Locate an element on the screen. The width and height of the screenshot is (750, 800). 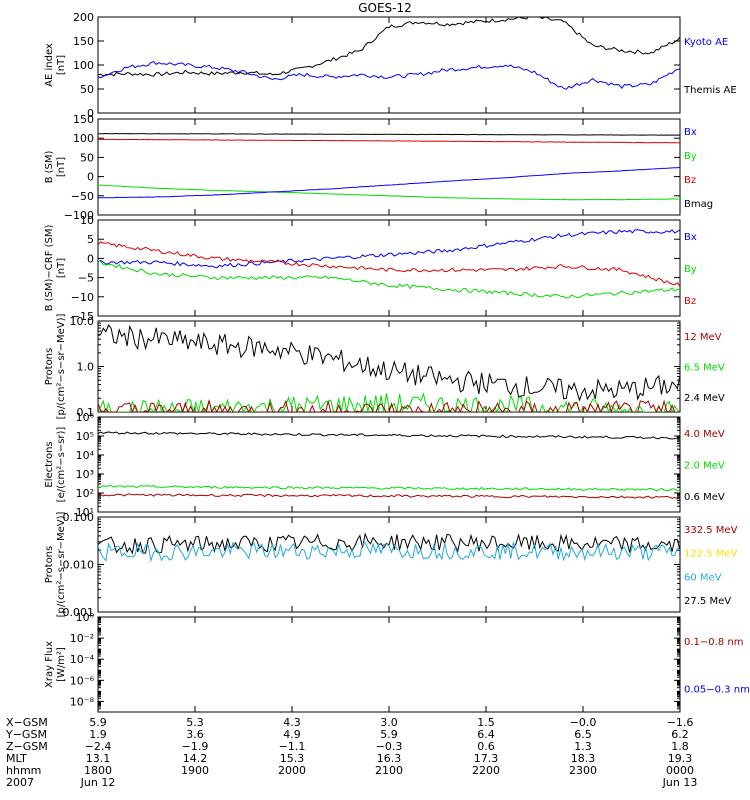
x-row-value: 16.3 is located at coordinates (389, 758).